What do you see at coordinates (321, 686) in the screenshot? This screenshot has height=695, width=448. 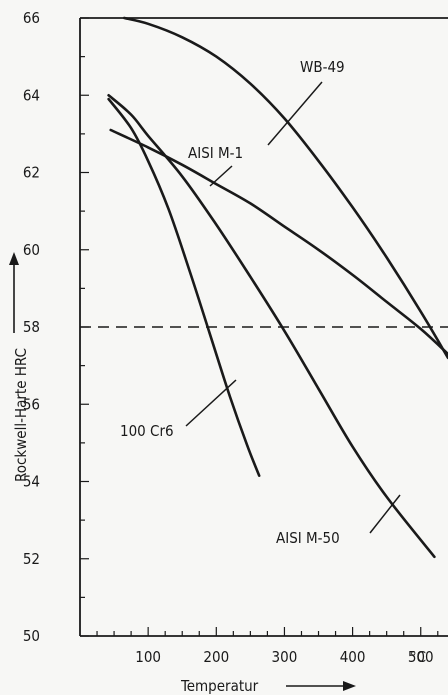 I see `x-axis-arrow` at bounding box center [321, 686].